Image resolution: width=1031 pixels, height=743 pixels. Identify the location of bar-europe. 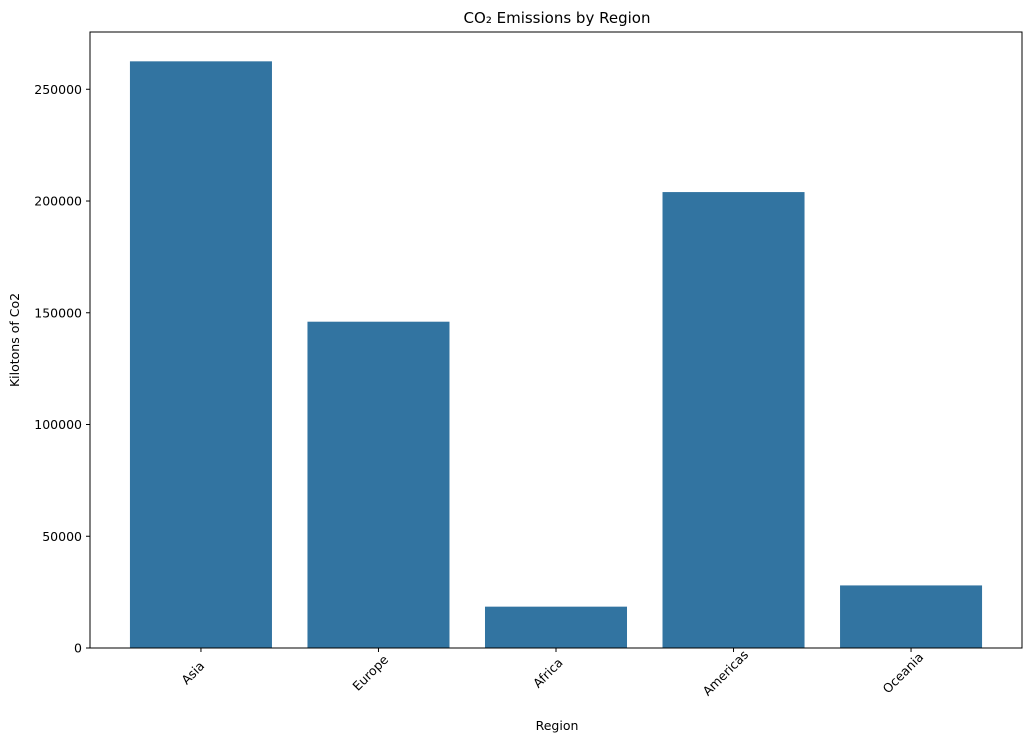
(378, 484).